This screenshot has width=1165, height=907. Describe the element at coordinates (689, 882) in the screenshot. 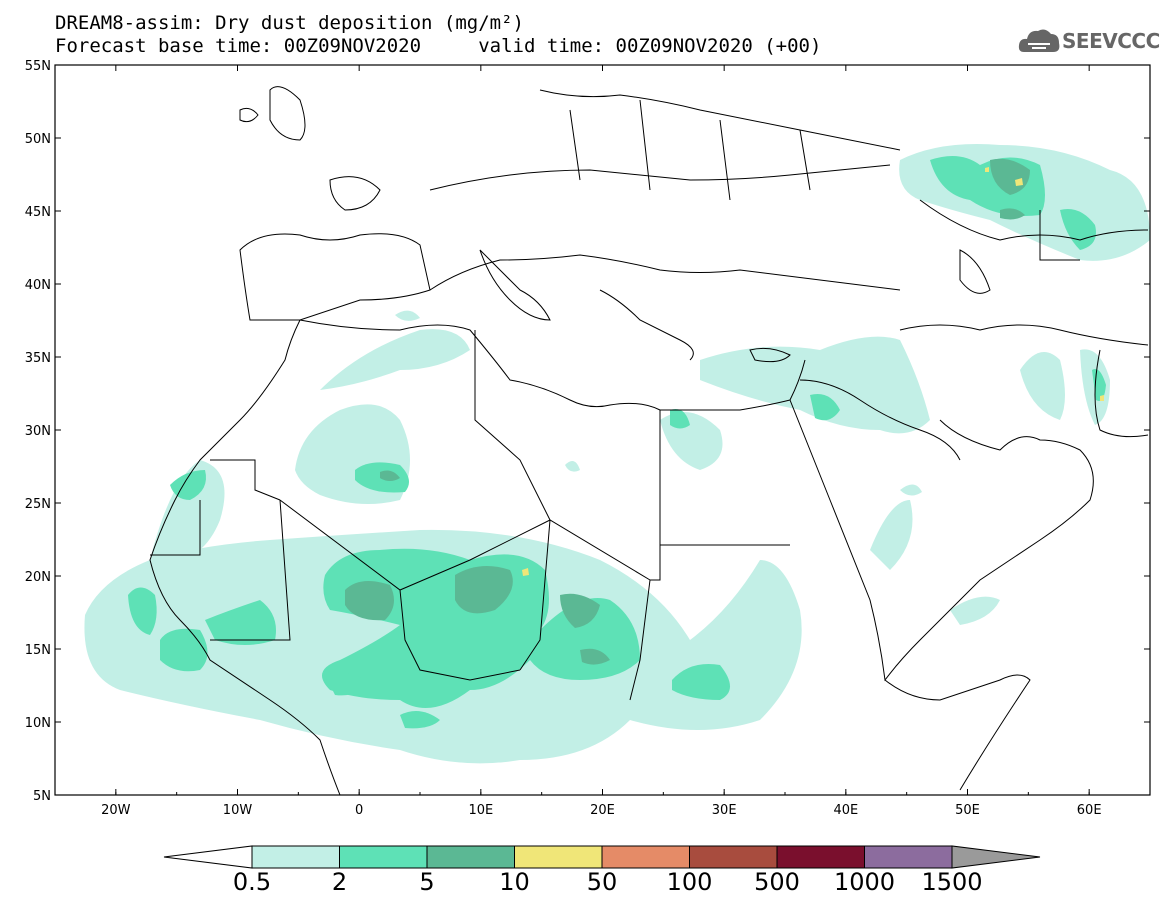

I see `colorbar-label: 100` at that location.